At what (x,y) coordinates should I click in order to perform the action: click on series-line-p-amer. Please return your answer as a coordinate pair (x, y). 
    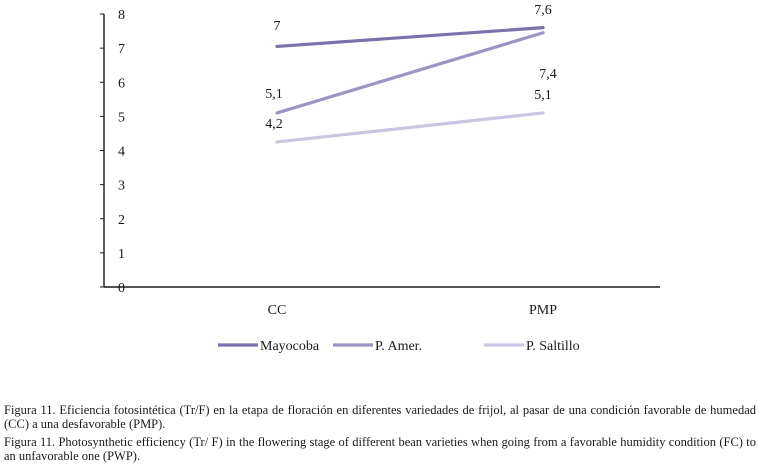
    Looking at the image, I should click on (410, 73).